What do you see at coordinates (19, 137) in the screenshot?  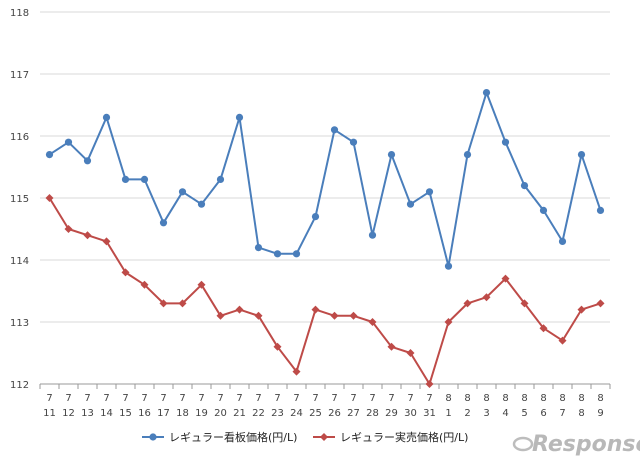 I see `y-tick-label: 116` at bounding box center [19, 137].